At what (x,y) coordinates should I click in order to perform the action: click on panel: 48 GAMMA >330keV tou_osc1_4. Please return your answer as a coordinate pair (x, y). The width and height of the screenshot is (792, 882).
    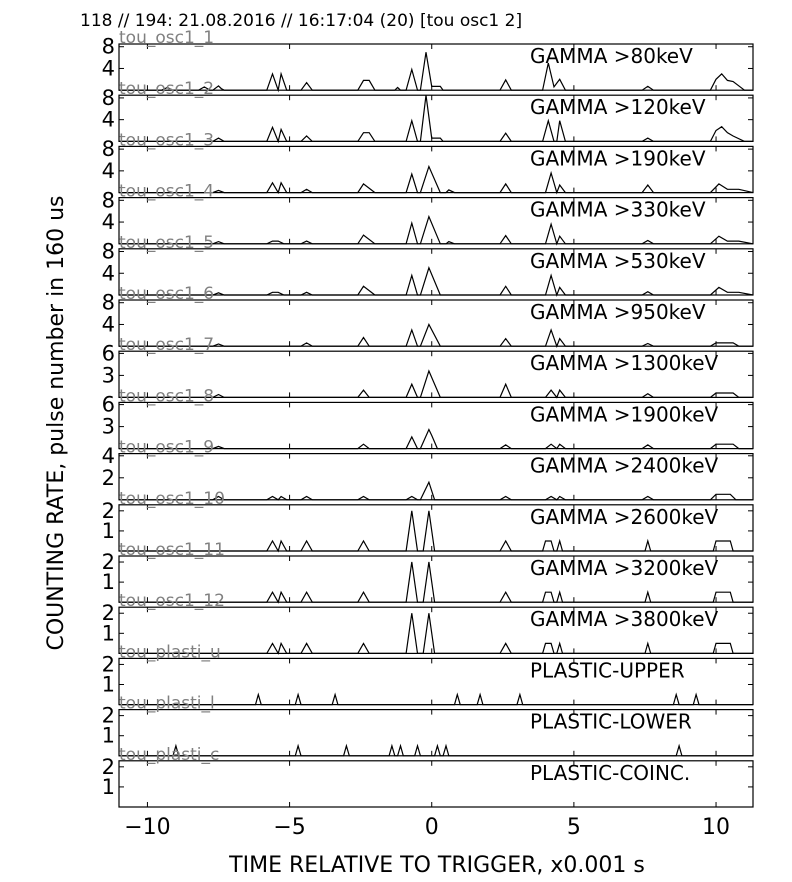
    Looking at the image, I should click on (428, 214).